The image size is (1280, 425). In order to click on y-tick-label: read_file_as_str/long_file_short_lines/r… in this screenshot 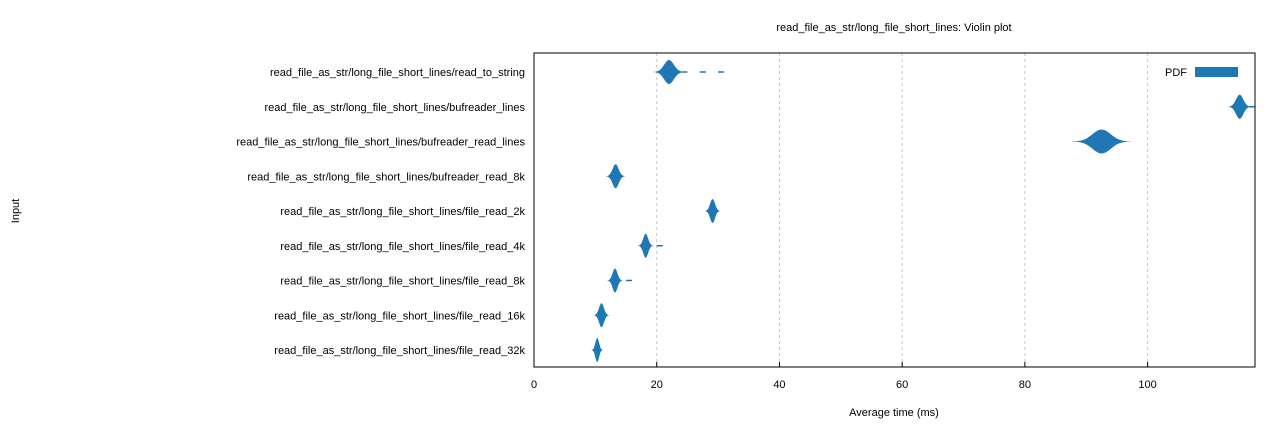, I will do `click(397, 73)`.